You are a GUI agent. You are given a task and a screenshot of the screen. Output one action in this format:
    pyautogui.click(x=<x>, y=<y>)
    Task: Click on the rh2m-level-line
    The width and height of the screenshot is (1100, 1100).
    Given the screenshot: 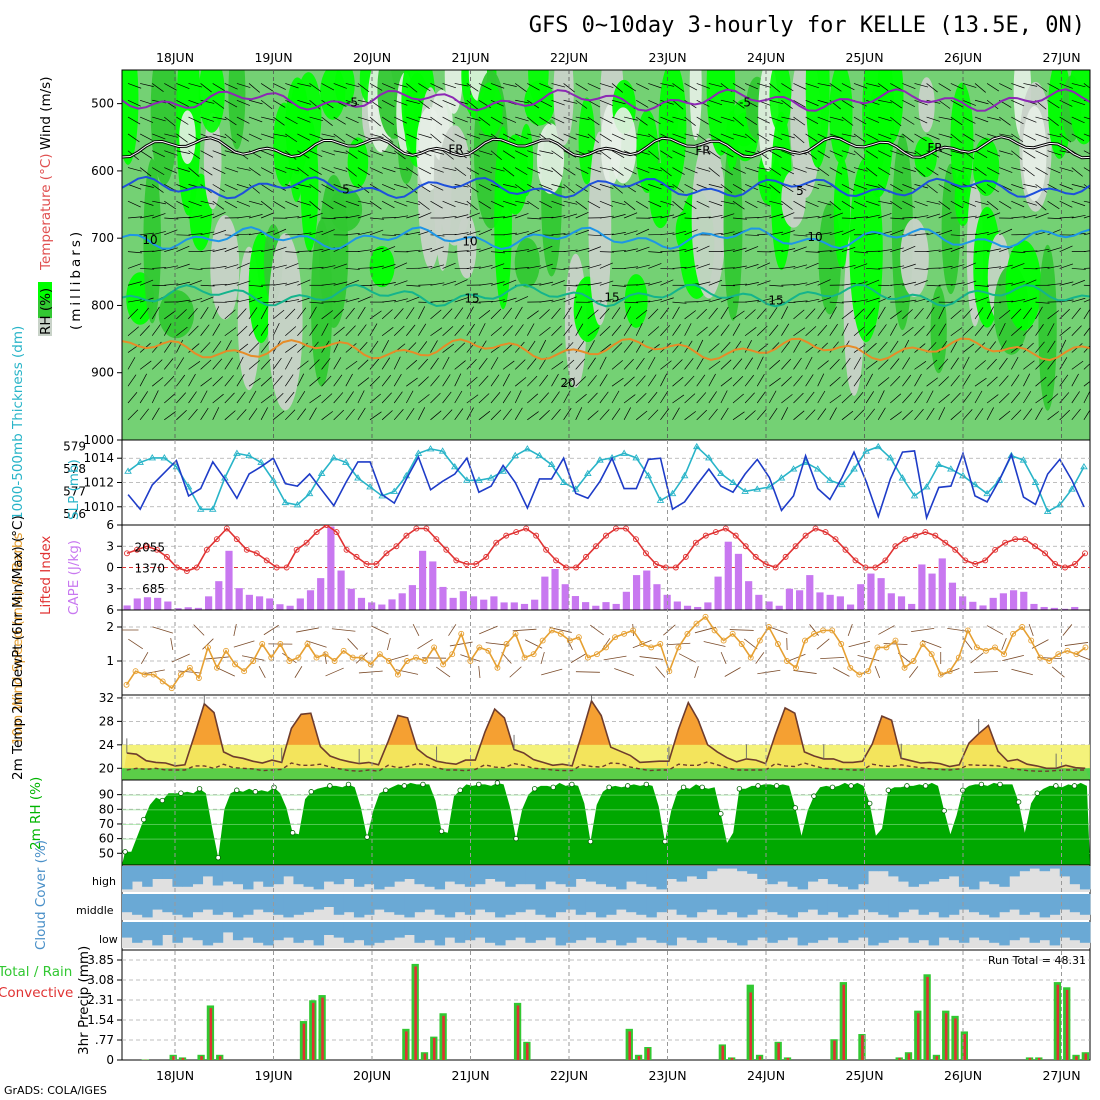 What is the action you would take?
    pyautogui.click(x=606, y=795)
    